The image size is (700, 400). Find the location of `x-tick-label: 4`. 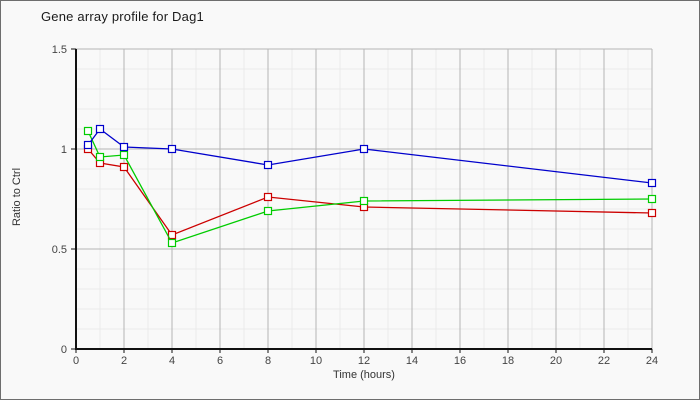

x-tick-label: 4 is located at coordinates (172, 361).